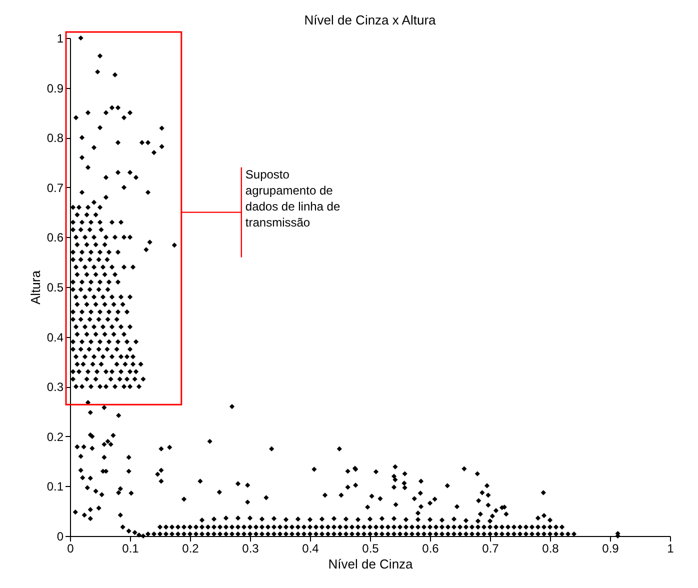 The width and height of the screenshot is (698, 588). What do you see at coordinates (311, 549) in the screenshot?
I see `x-tick-label: 0.4` at bounding box center [311, 549].